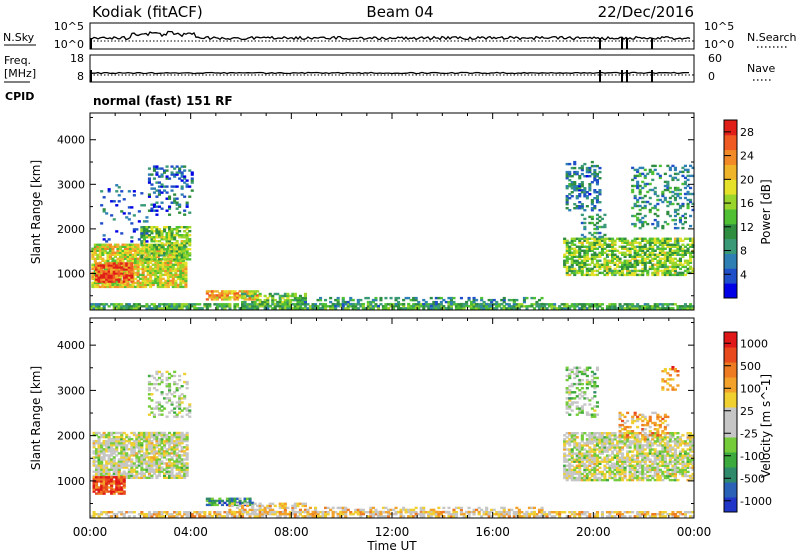 This screenshot has height=559, width=800. What do you see at coordinates (69, 26) in the screenshot?
I see `nsky-tick-top: 10^5` at bounding box center [69, 26].